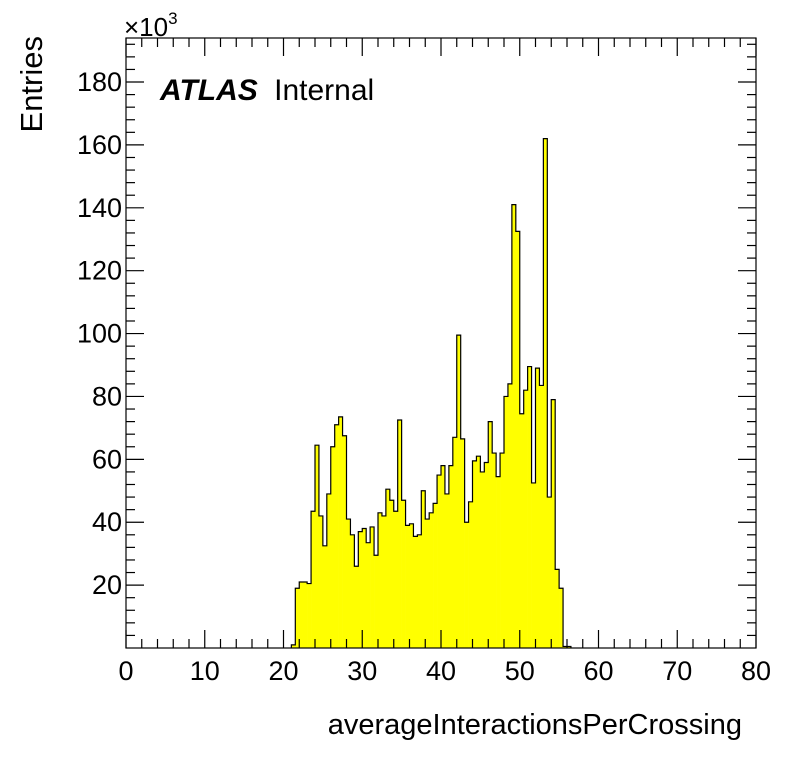  I want to click on x-tick-label: 10, so click(205, 671).